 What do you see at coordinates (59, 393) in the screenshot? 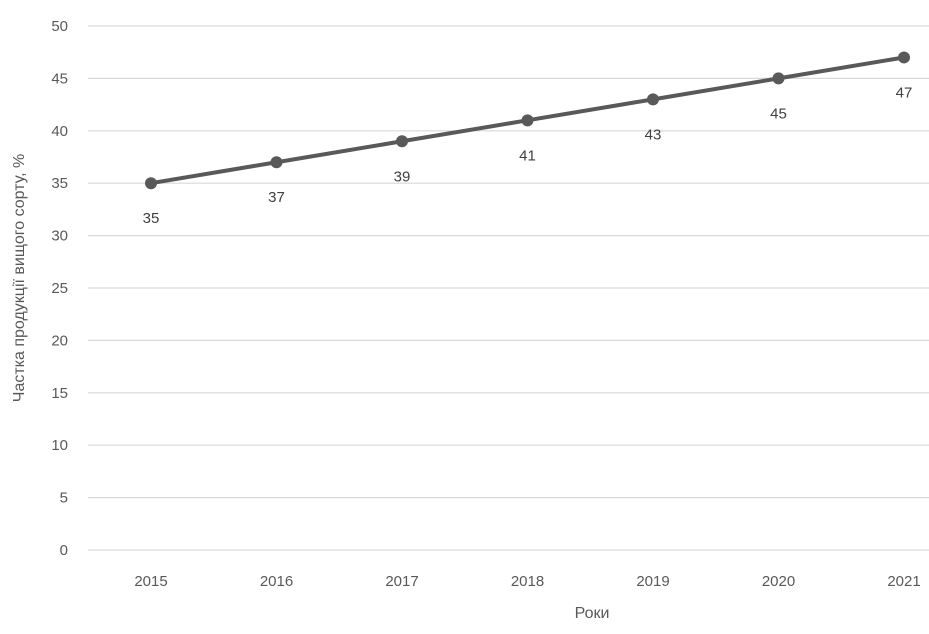
I see `y-tick-label: 15` at bounding box center [59, 393].